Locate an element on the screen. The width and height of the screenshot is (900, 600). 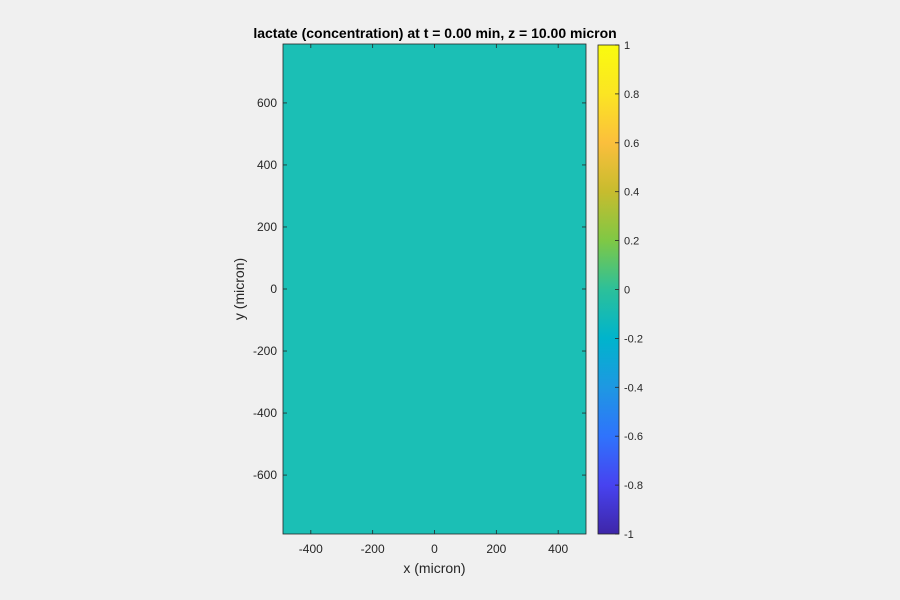
colorbar-tick-label: 1 is located at coordinates (627, 46).